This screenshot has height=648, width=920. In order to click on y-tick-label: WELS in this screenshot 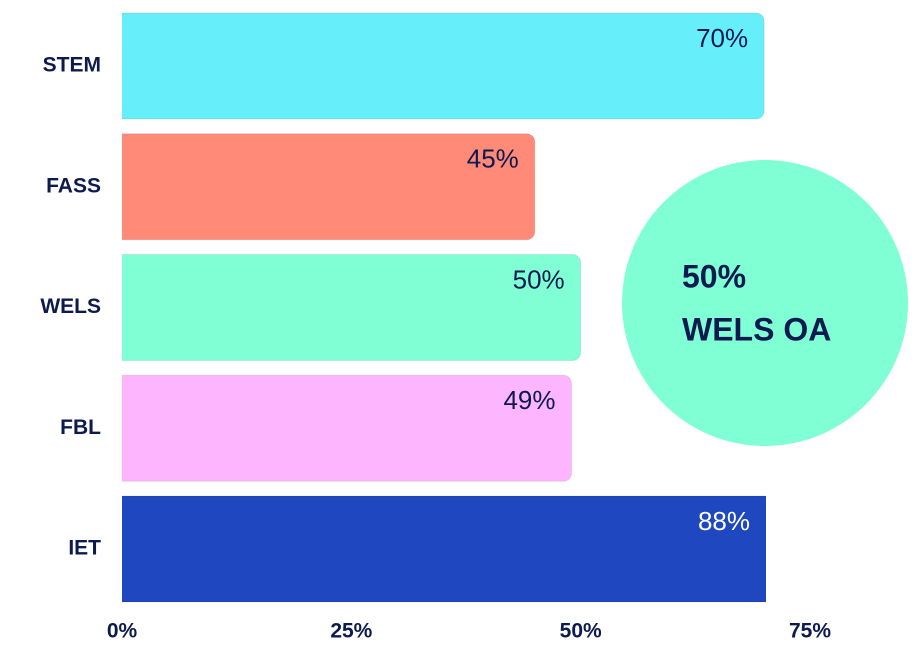, I will do `click(70, 306)`.